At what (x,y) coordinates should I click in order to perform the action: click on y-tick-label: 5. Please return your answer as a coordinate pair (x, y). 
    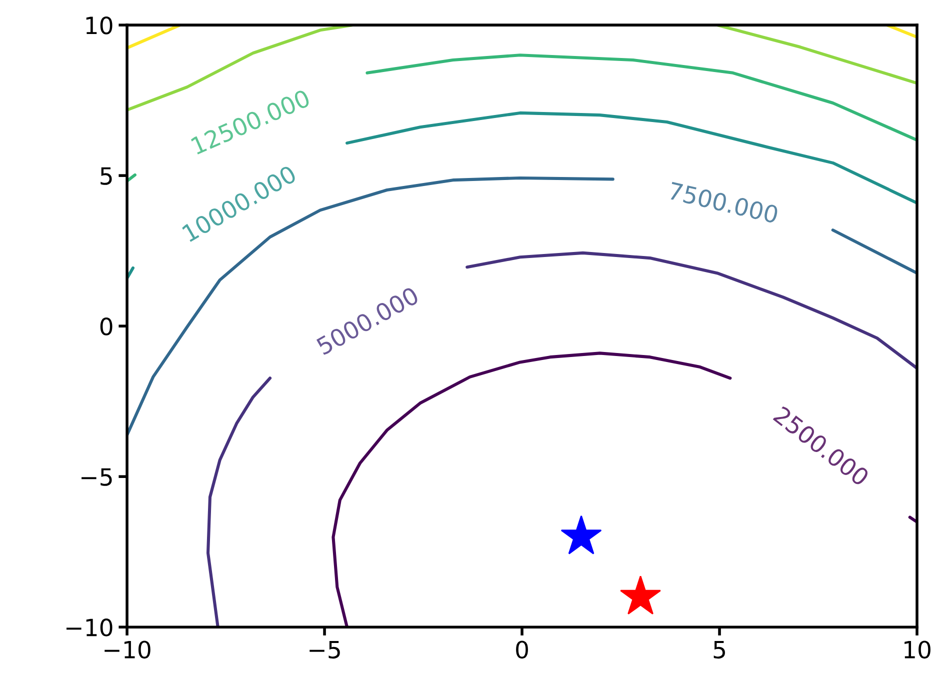
    Looking at the image, I should click on (106, 176).